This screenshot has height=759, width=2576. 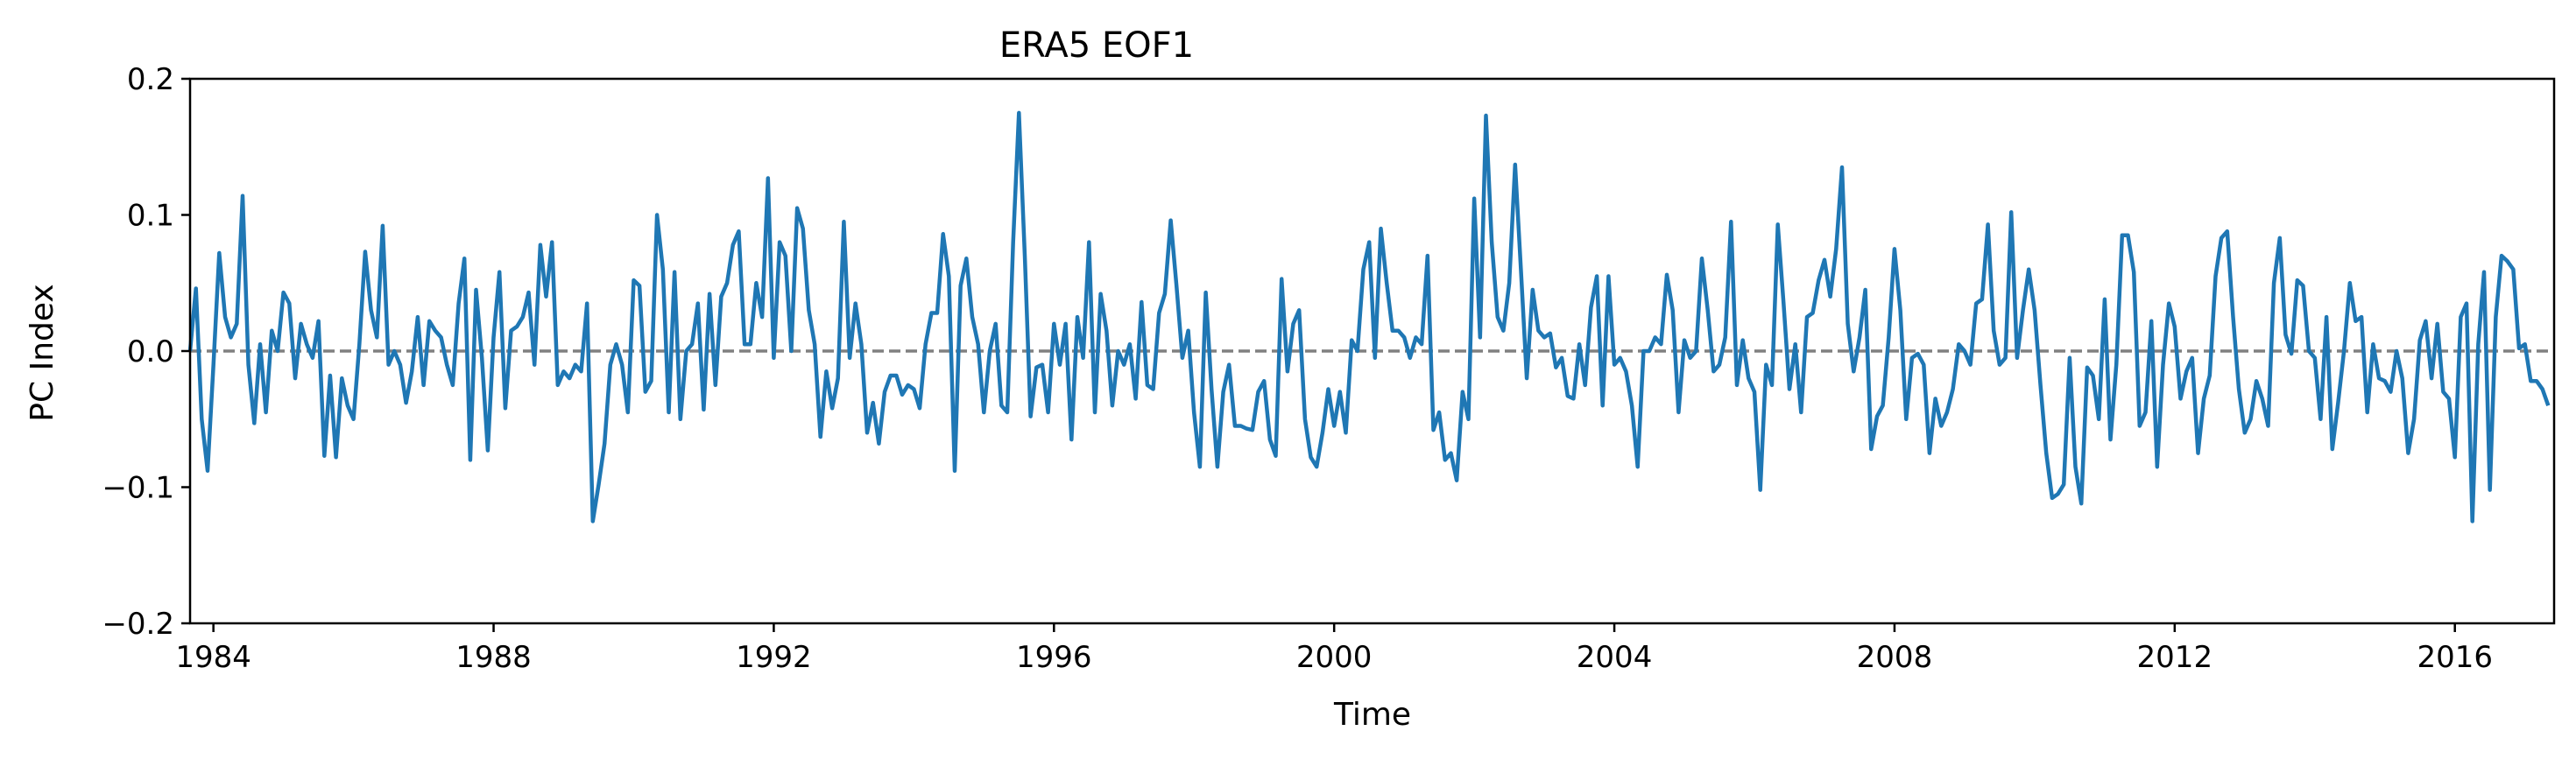 What do you see at coordinates (1334, 657) in the screenshot?
I see `x-tick-label: 2000` at bounding box center [1334, 657].